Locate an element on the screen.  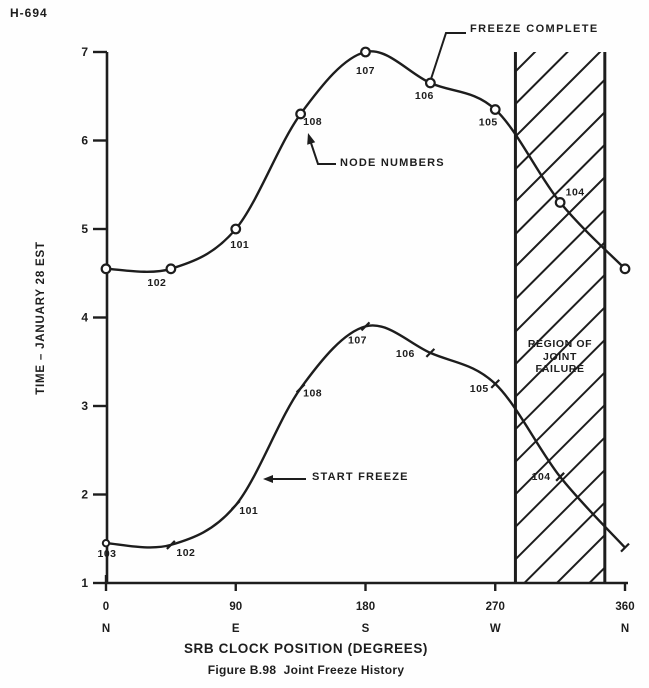
region-label-line2: JOINT is located at coordinates (560, 356).